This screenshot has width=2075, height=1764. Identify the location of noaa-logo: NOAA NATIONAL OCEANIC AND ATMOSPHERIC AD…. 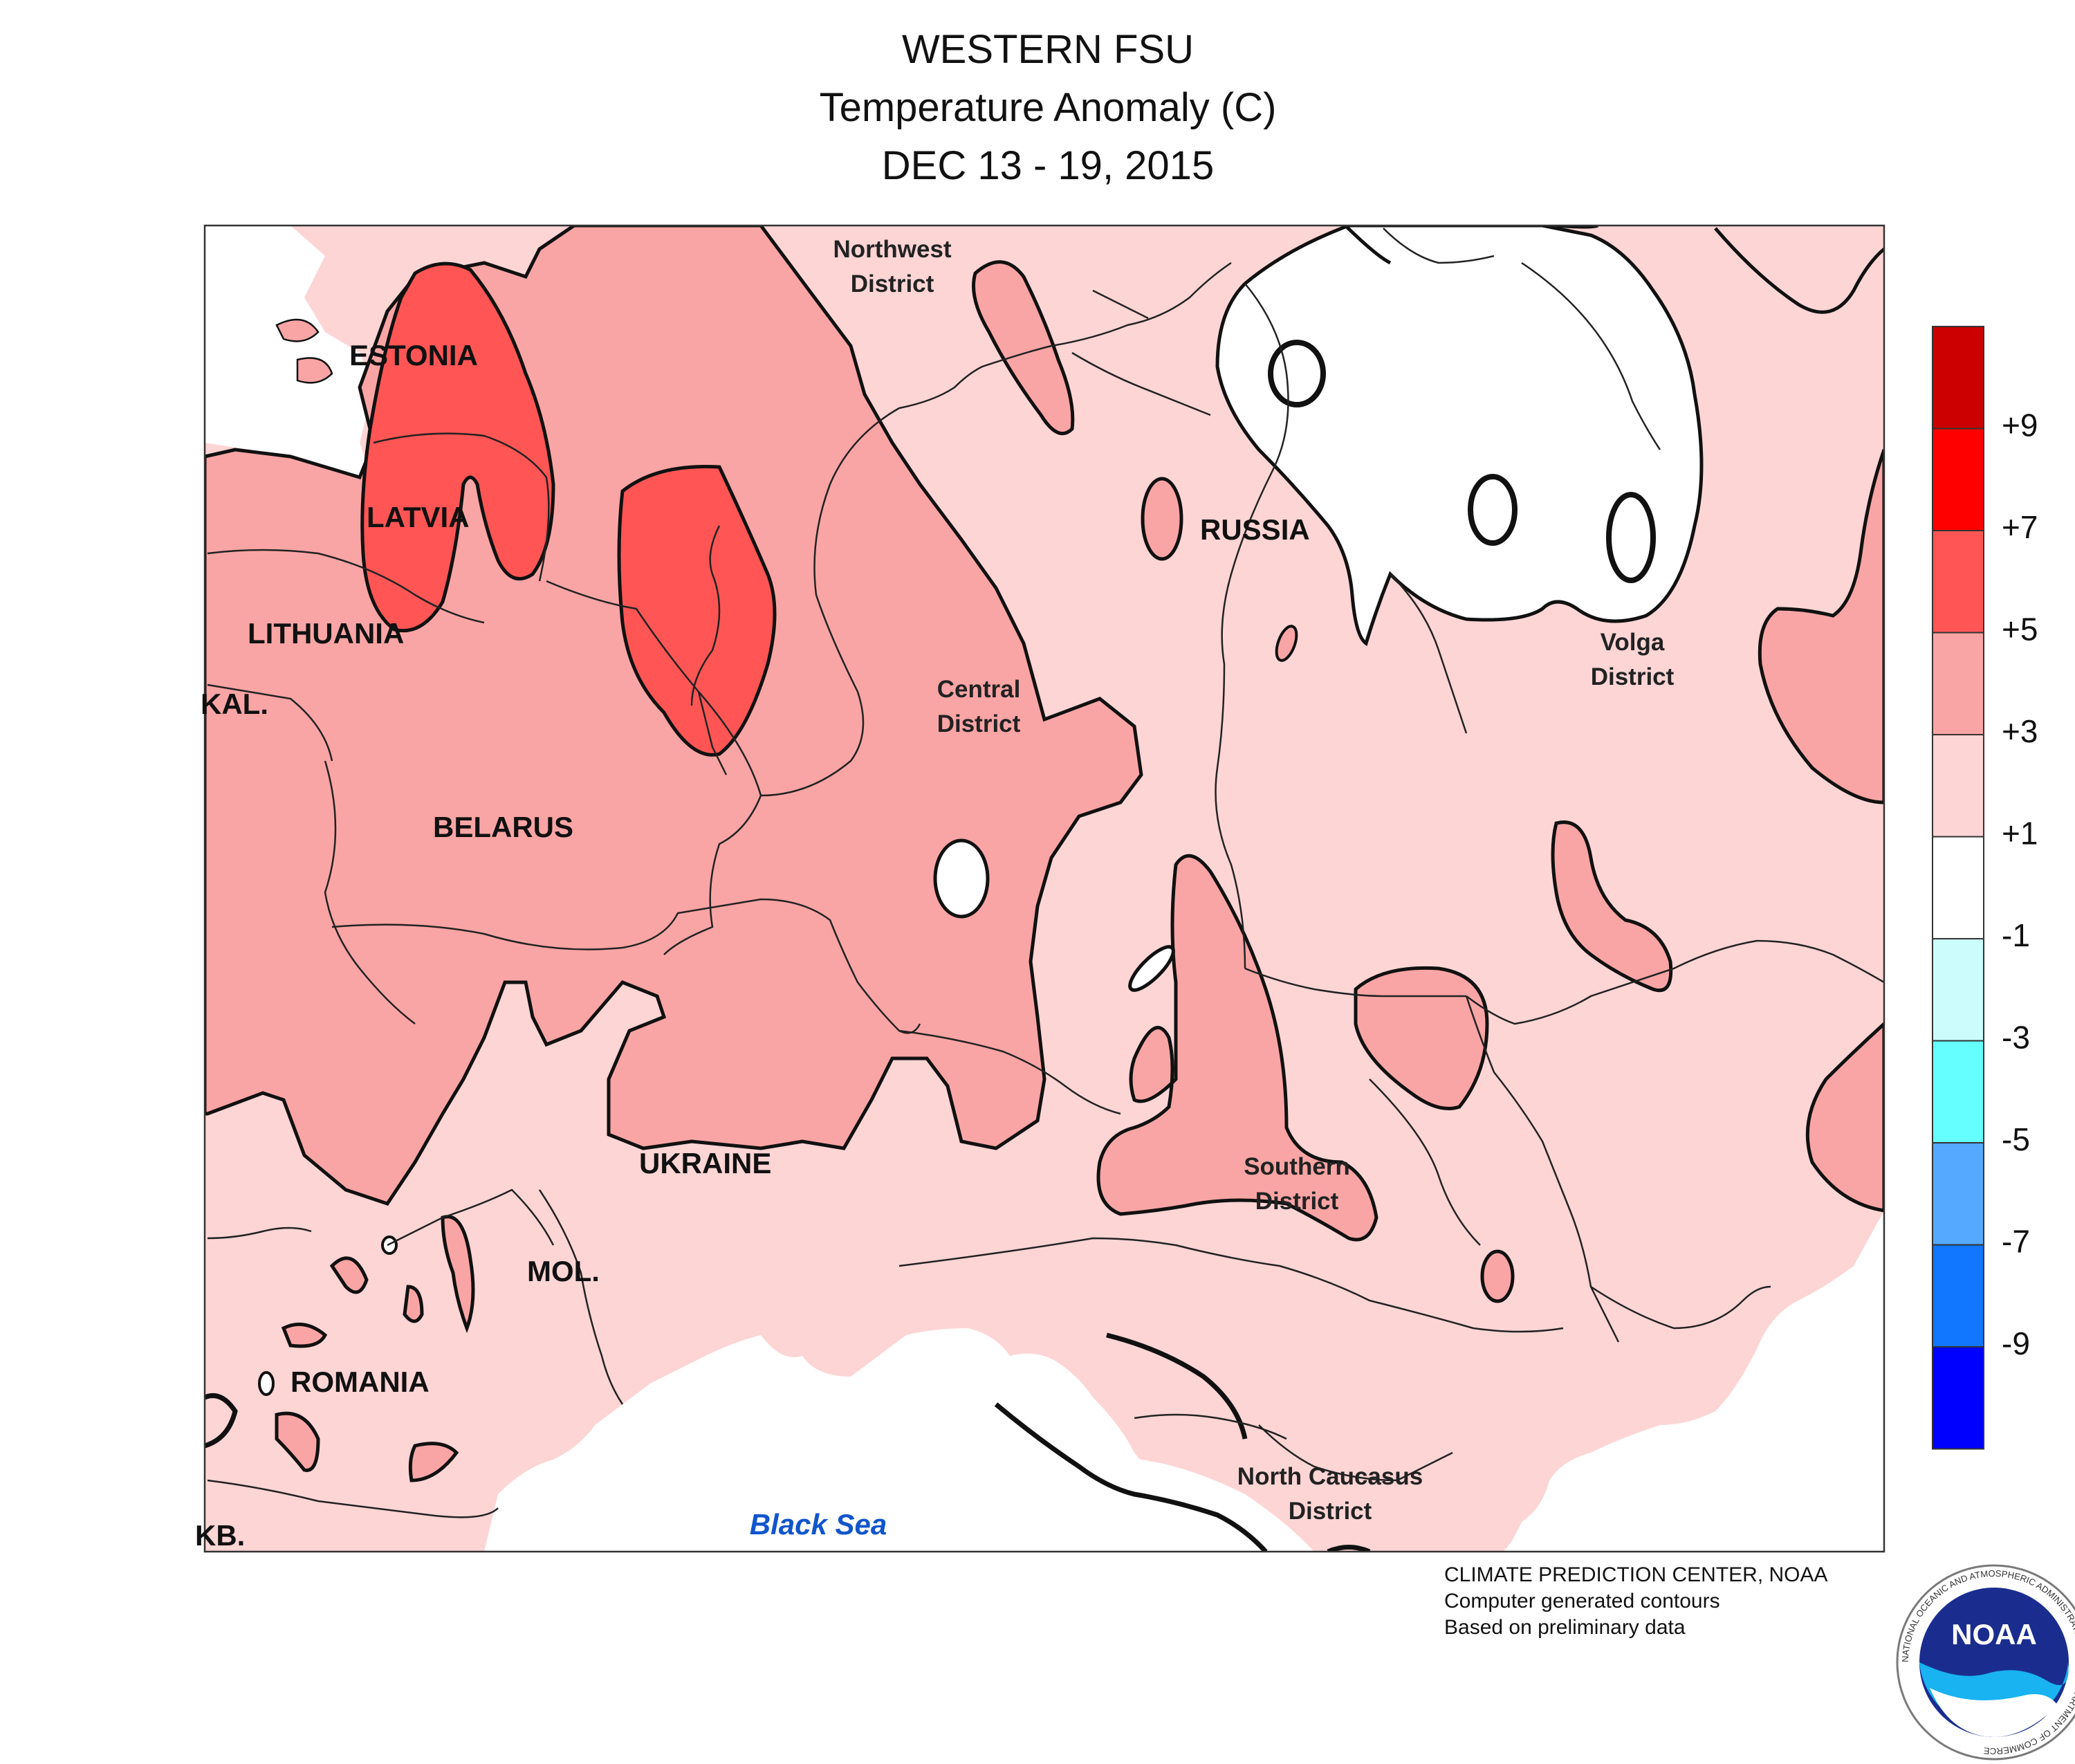
(1985, 1662).